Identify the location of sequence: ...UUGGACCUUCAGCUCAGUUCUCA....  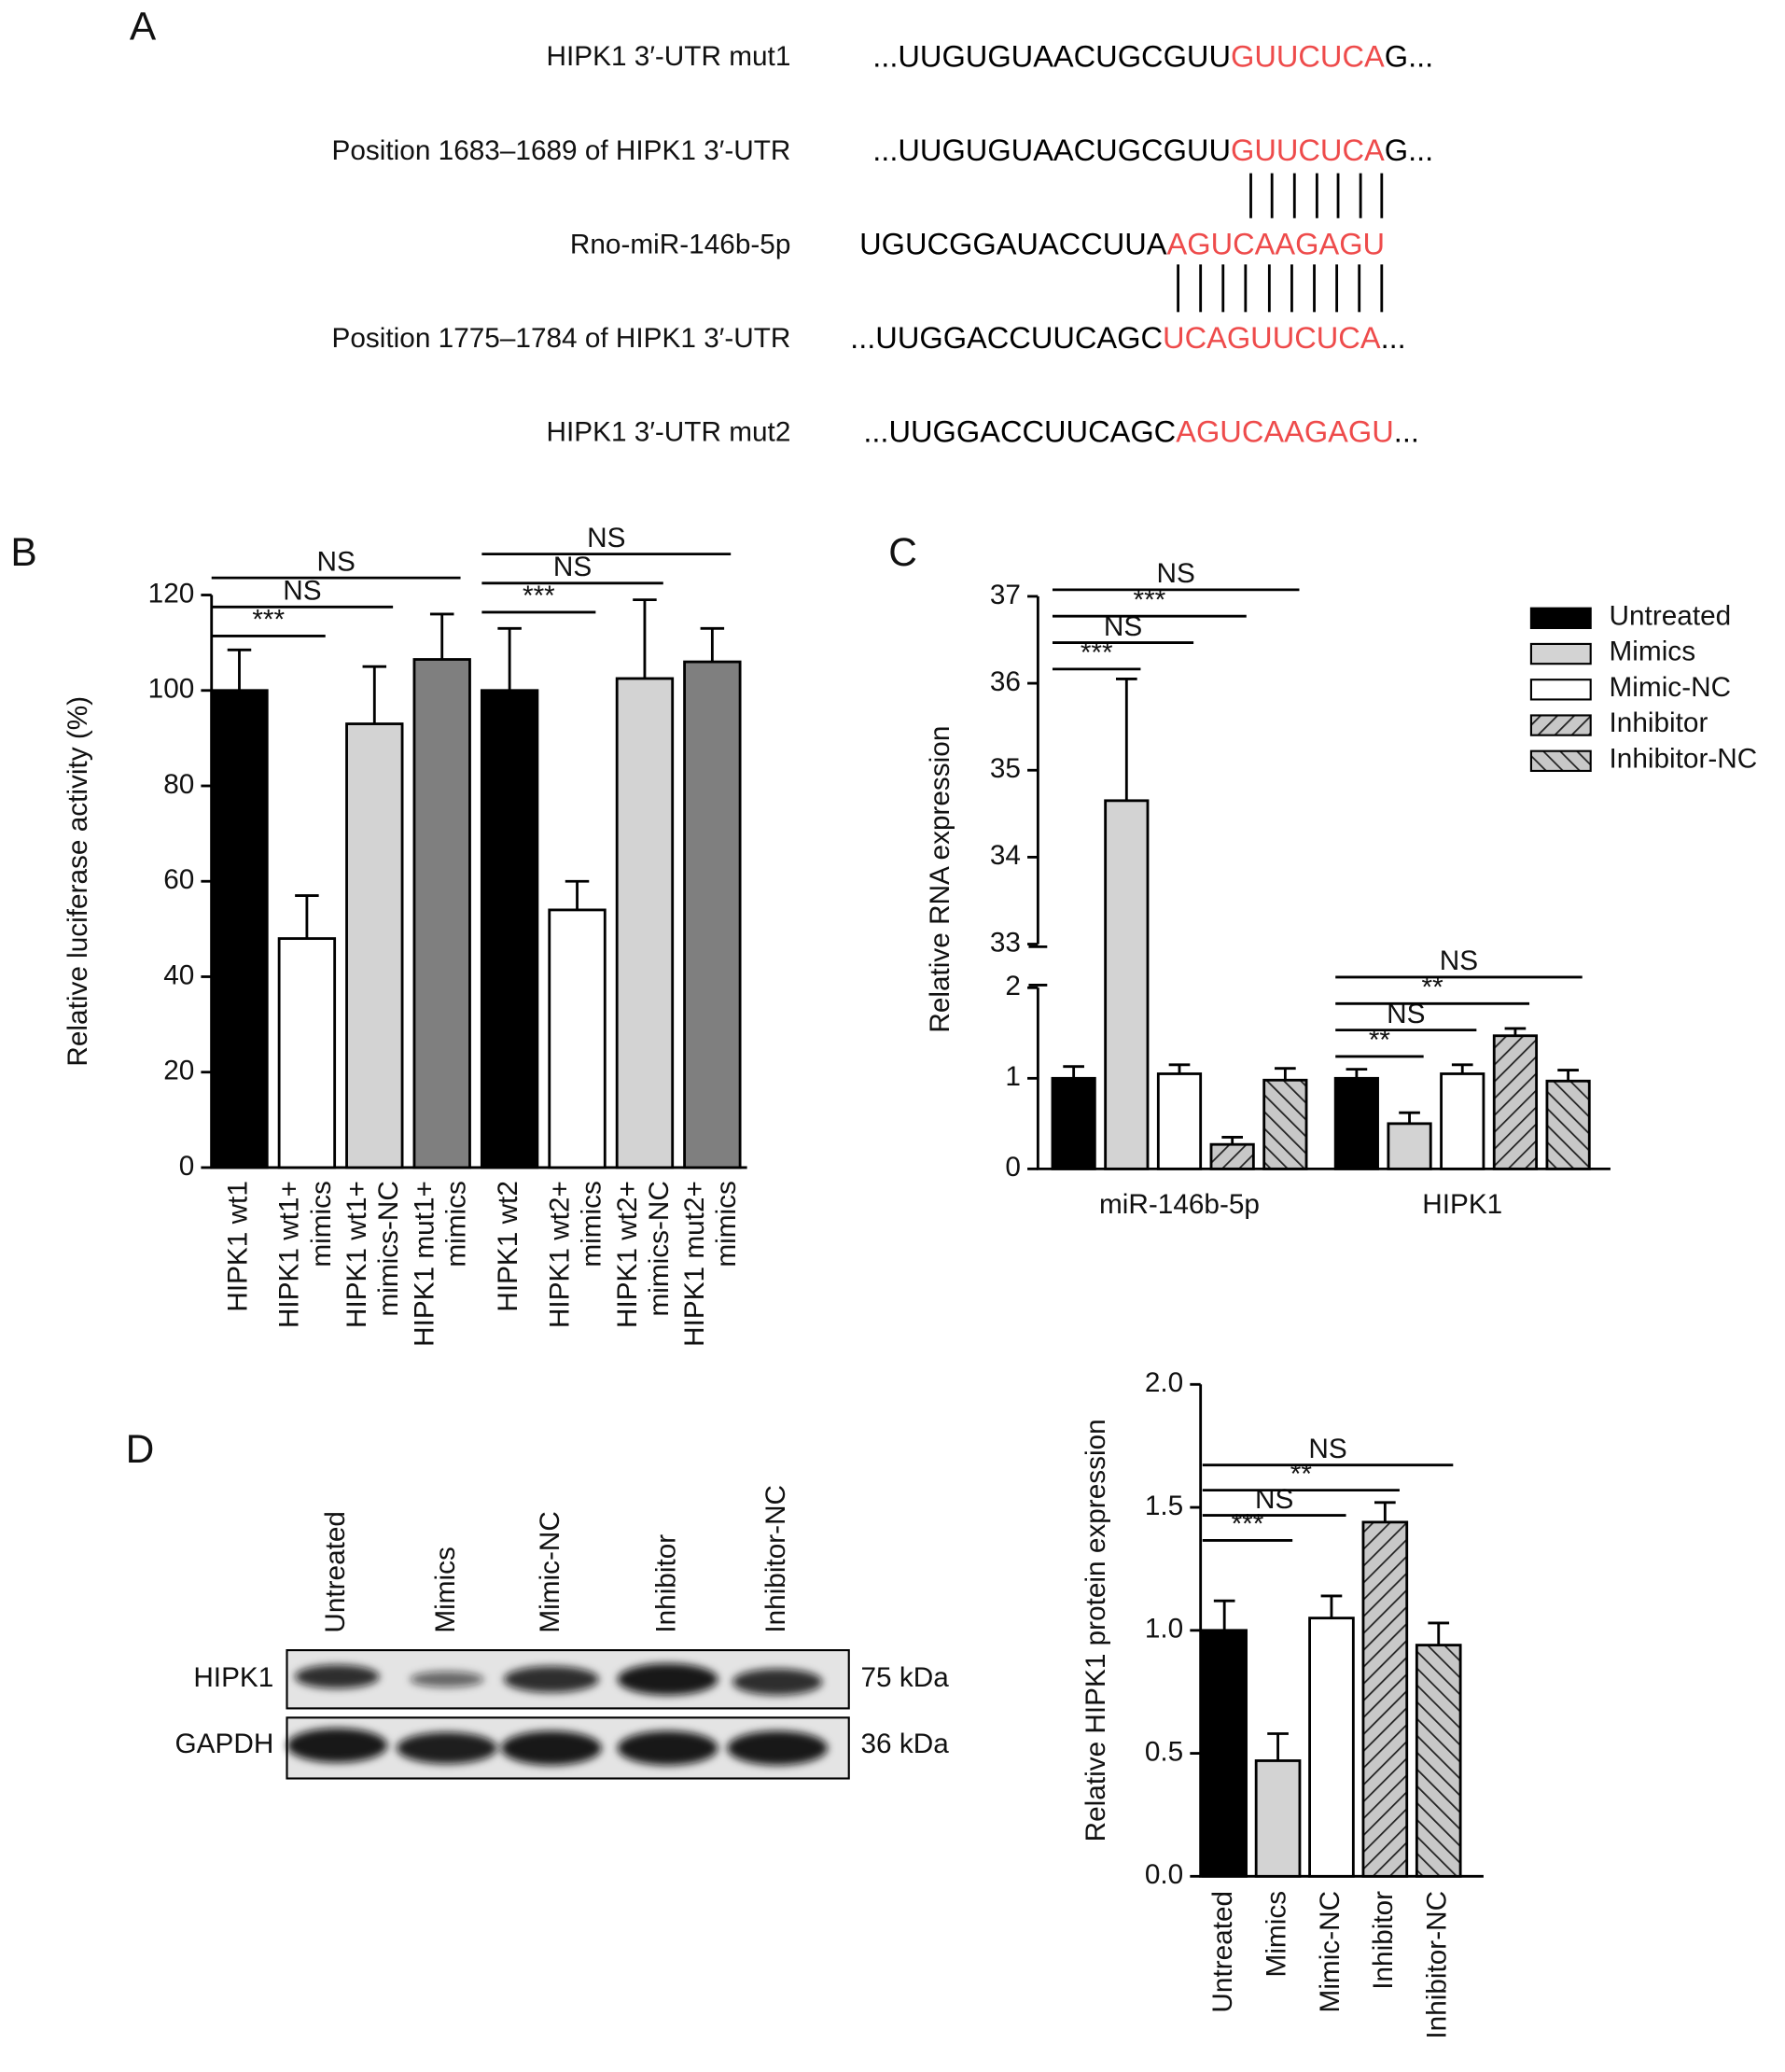
(1128, 338).